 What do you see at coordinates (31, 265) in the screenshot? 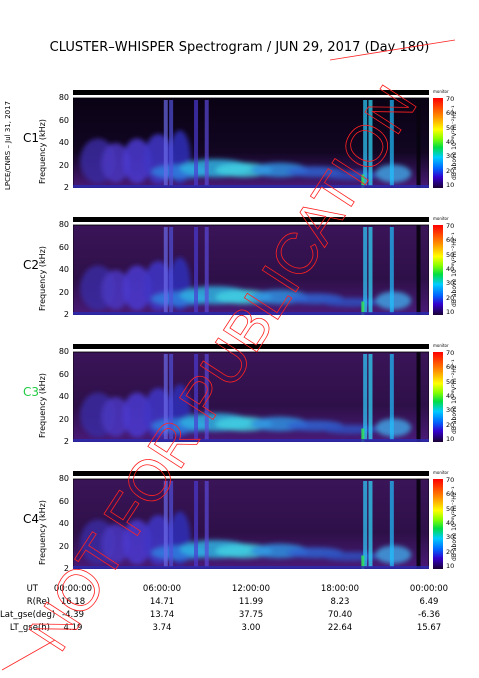
I see `satellite-label: C2` at bounding box center [31, 265].